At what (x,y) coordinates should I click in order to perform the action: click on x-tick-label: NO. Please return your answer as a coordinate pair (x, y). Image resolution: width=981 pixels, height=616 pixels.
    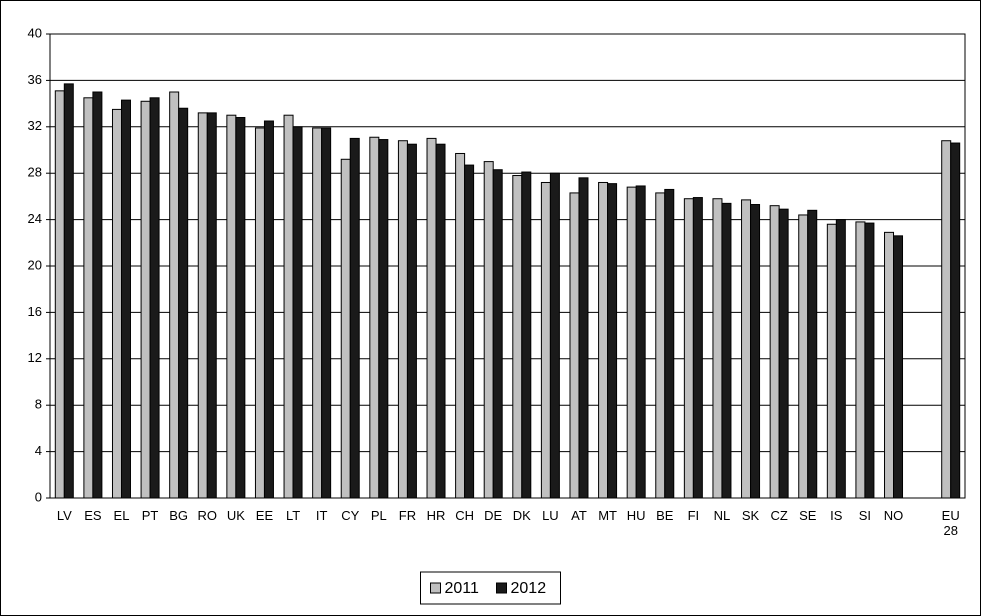
    Looking at the image, I should click on (893, 515).